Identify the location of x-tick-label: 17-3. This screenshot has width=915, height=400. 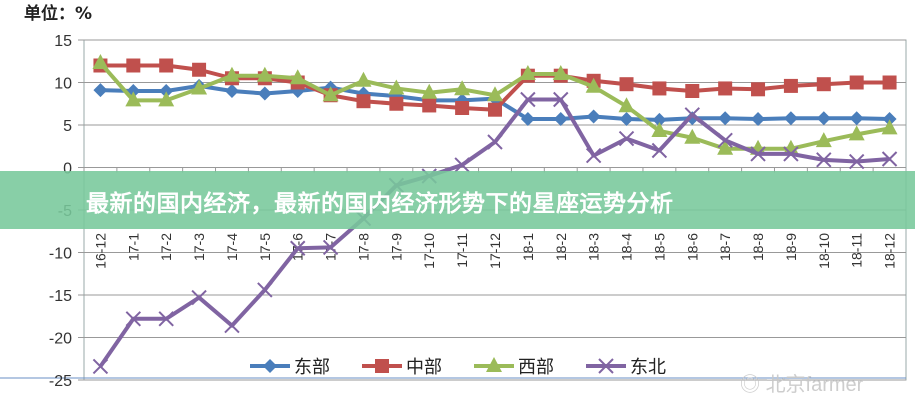
(199, 247).